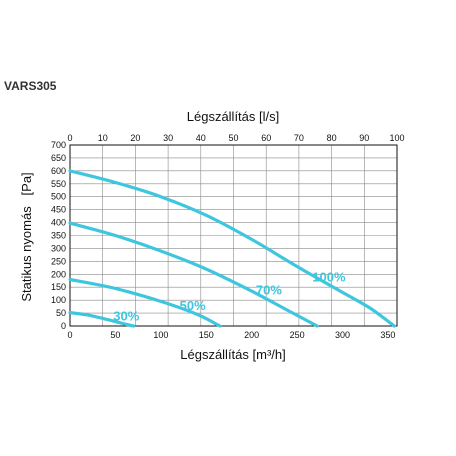 This screenshot has width=456, height=456. Describe the element at coordinates (58, 171) in the screenshot. I see `y-tick-label: 600` at that location.